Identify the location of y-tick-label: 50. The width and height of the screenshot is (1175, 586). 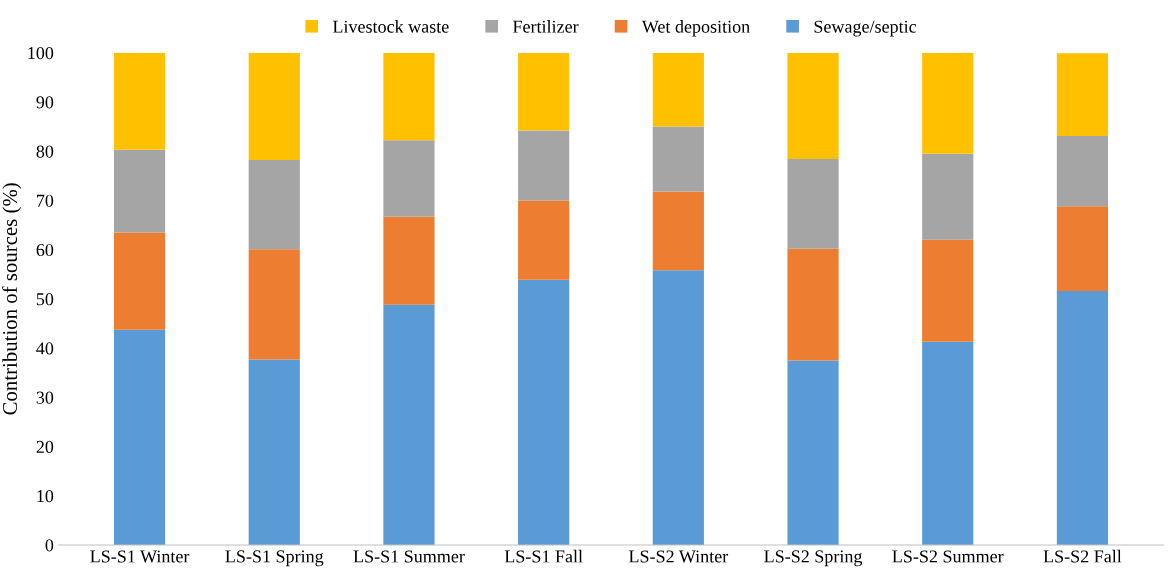
(45, 299).